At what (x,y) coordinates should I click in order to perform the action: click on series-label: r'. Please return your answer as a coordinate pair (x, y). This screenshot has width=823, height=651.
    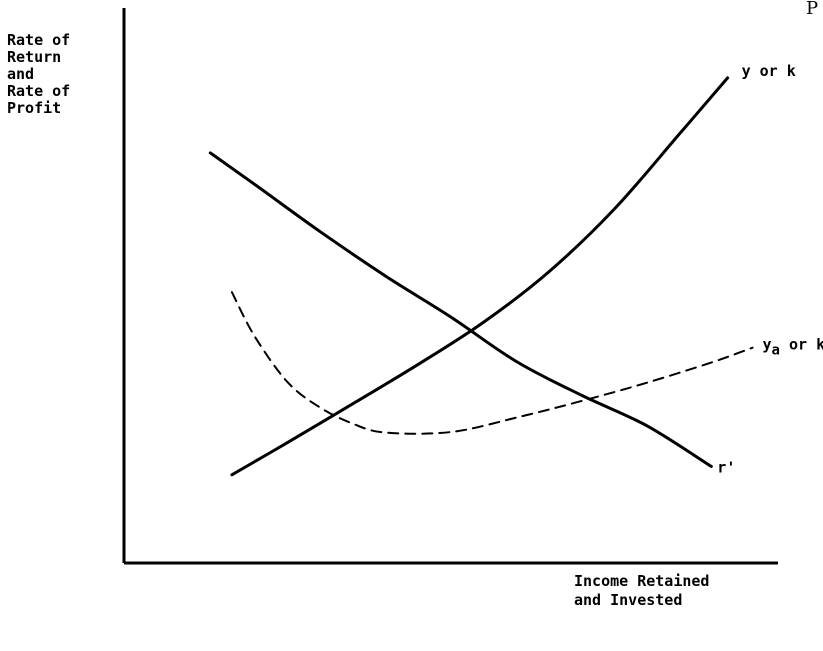
    Looking at the image, I should click on (726, 467).